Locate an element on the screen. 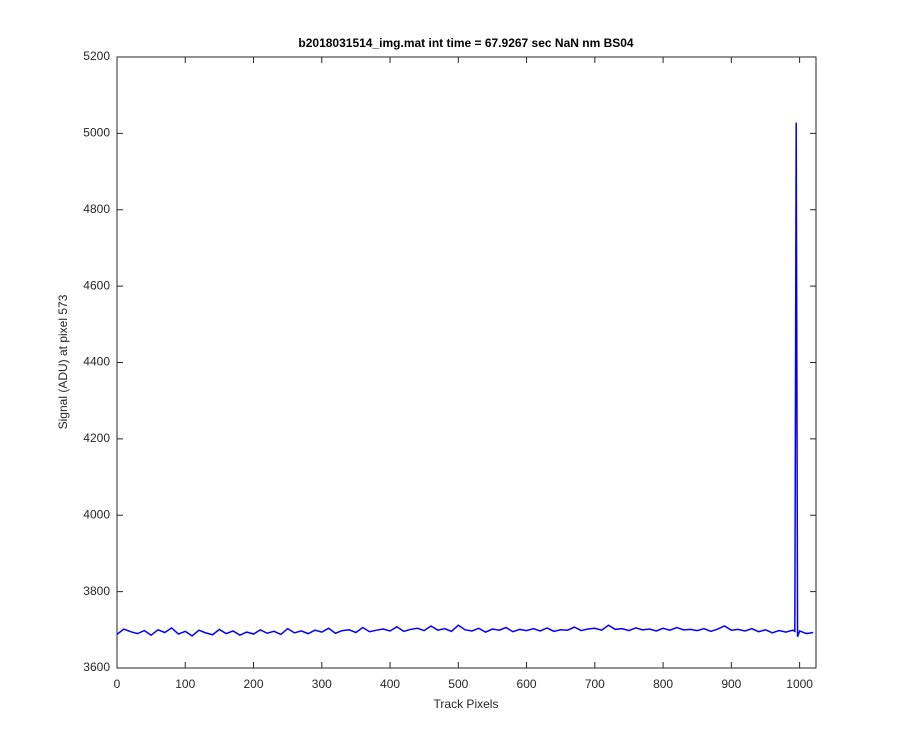 The width and height of the screenshot is (900, 750). x-tick-label: 500 is located at coordinates (458, 684).